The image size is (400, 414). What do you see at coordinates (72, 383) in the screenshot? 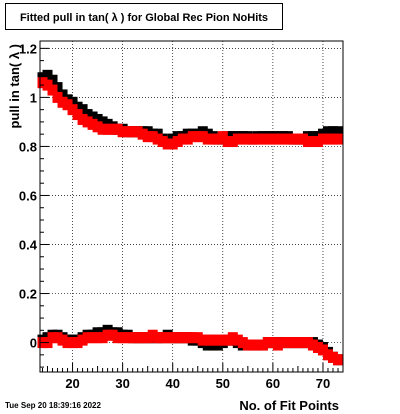
I see `x-tick-label: 20` at bounding box center [72, 383].